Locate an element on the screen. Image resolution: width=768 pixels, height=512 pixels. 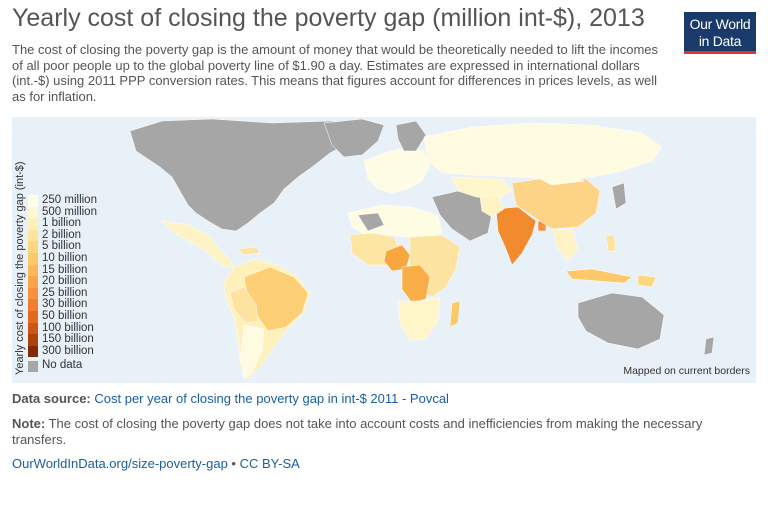
legend-item: 500 million is located at coordinates (62, 212).